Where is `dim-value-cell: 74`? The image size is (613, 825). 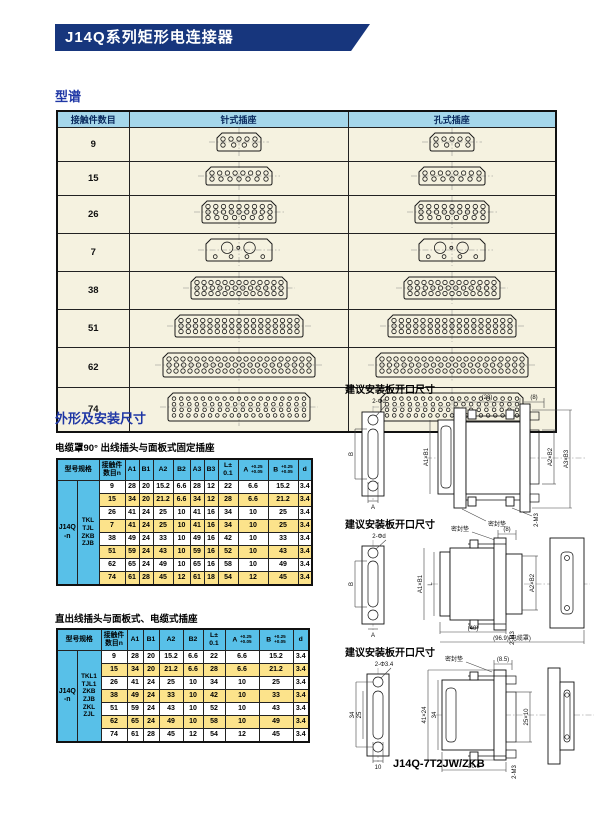
dim-value-cell: 74 is located at coordinates (112, 578).